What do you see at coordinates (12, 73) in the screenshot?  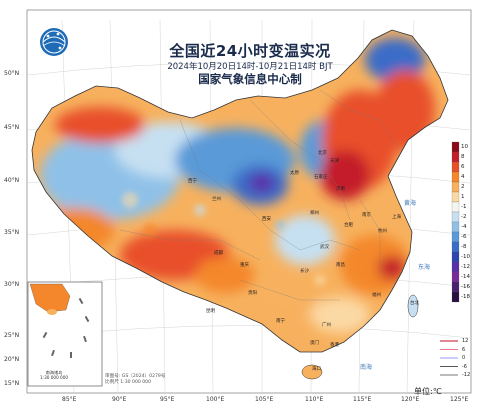 I see `lat-label: 50°N` at bounding box center [12, 73].